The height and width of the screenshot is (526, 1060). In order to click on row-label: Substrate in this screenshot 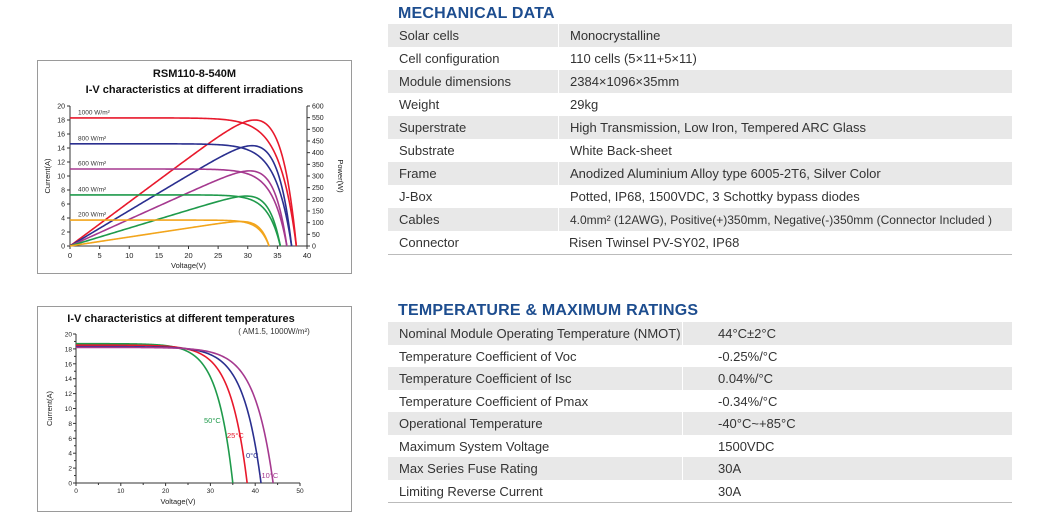, I will do `click(427, 150)`.